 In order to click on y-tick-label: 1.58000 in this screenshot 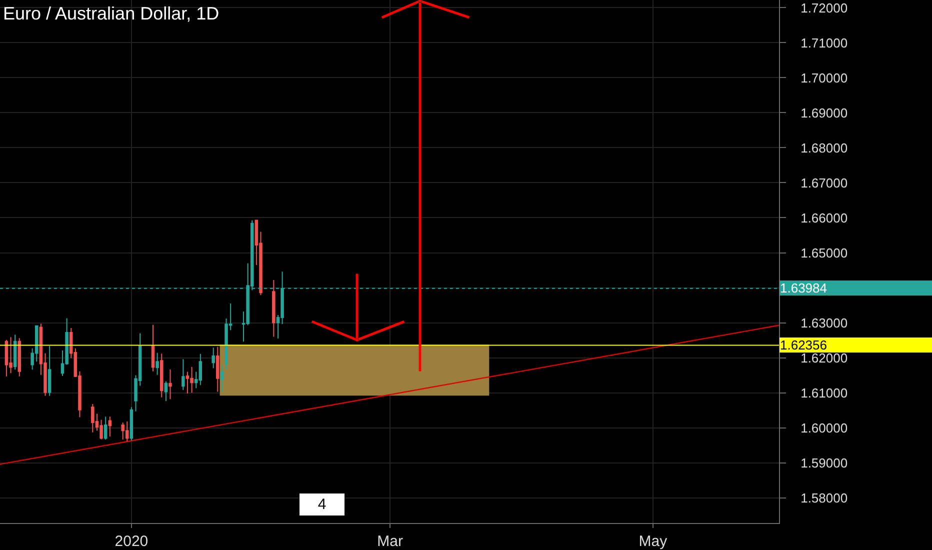, I will do `click(824, 498)`.